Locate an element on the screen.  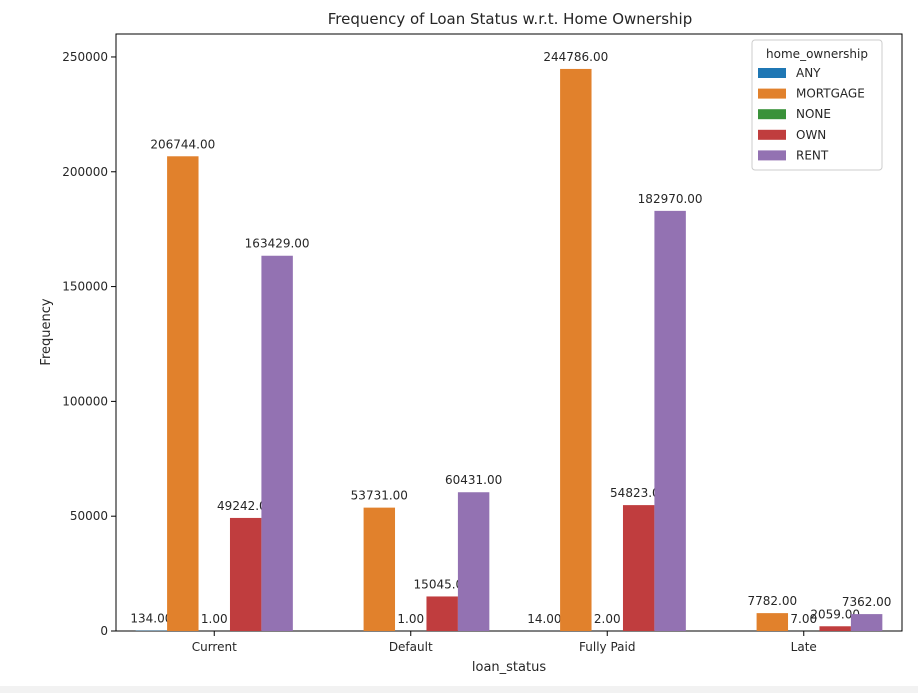
data-label: 7.00 is located at coordinates (803, 619).